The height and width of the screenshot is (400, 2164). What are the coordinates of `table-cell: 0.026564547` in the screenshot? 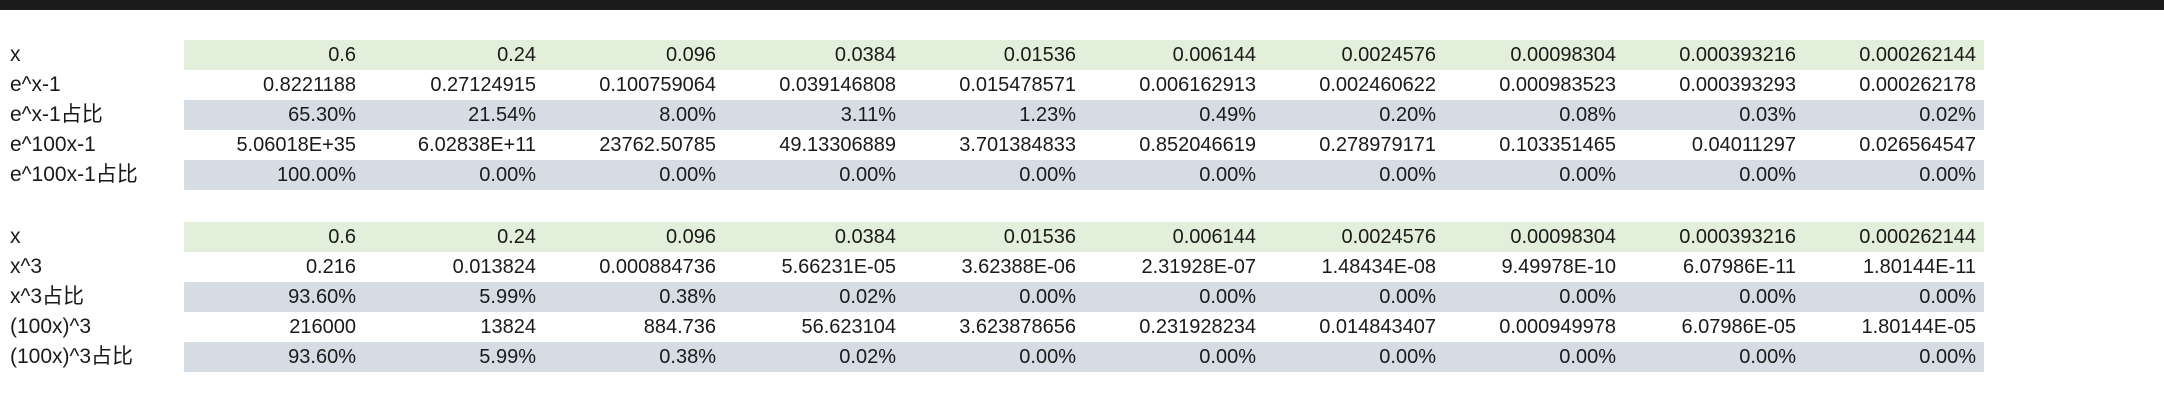 It's located at (1917, 145).